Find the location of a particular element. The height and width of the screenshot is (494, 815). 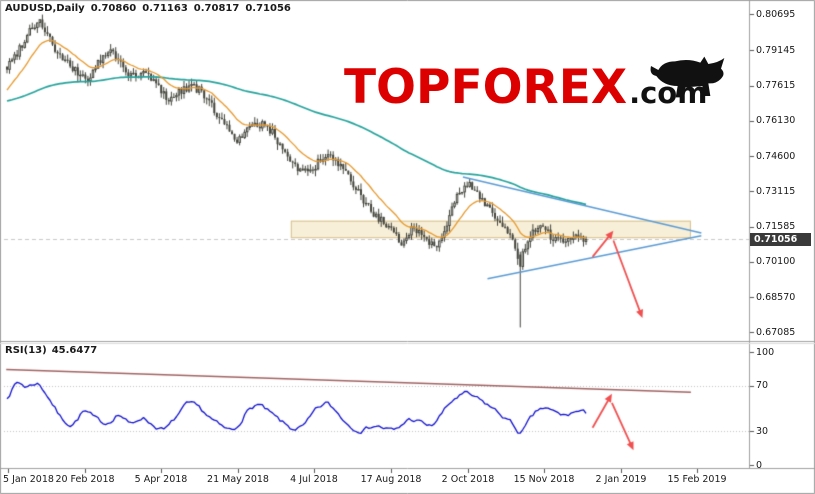

price-axis-label: 0.70100 is located at coordinates (776, 262).